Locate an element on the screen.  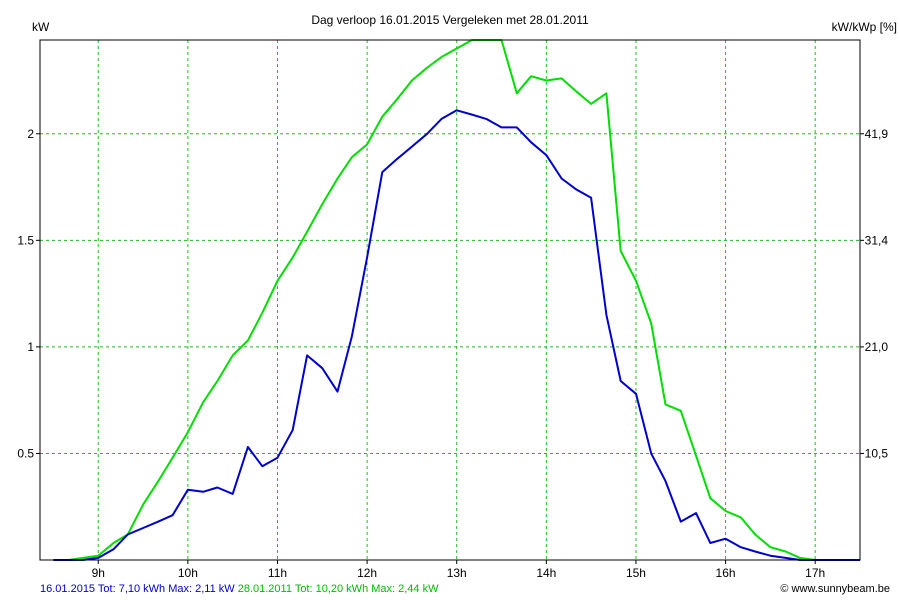
y-tick-label-right: 31,4 is located at coordinates (877, 240).